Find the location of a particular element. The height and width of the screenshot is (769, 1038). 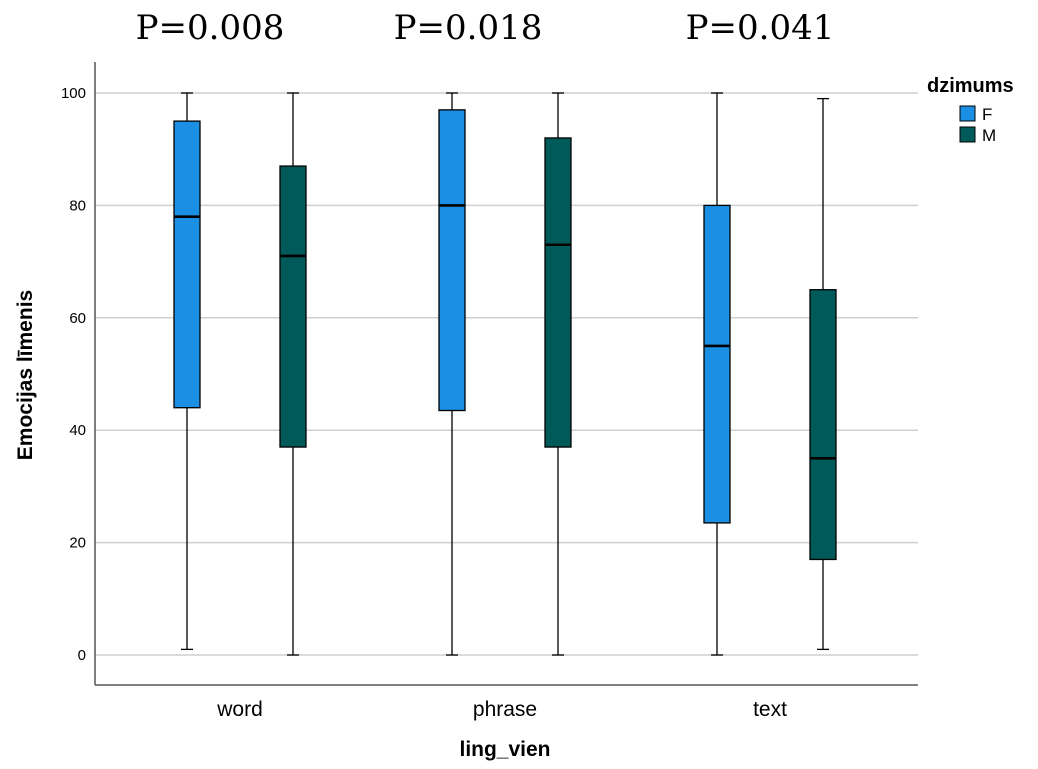

x-tick-label: phrase is located at coordinates (505, 709).